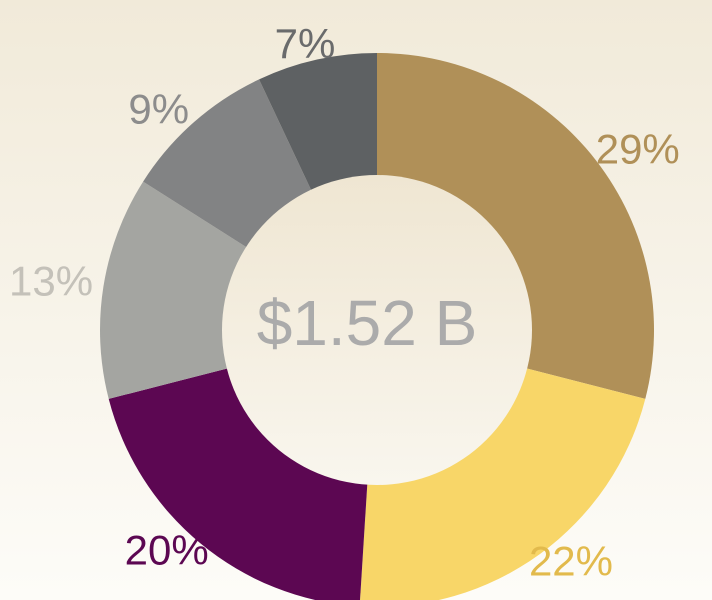 This screenshot has height=600, width=712. Describe the element at coordinates (571, 561) in the screenshot. I see `data-label: 22%` at that location.